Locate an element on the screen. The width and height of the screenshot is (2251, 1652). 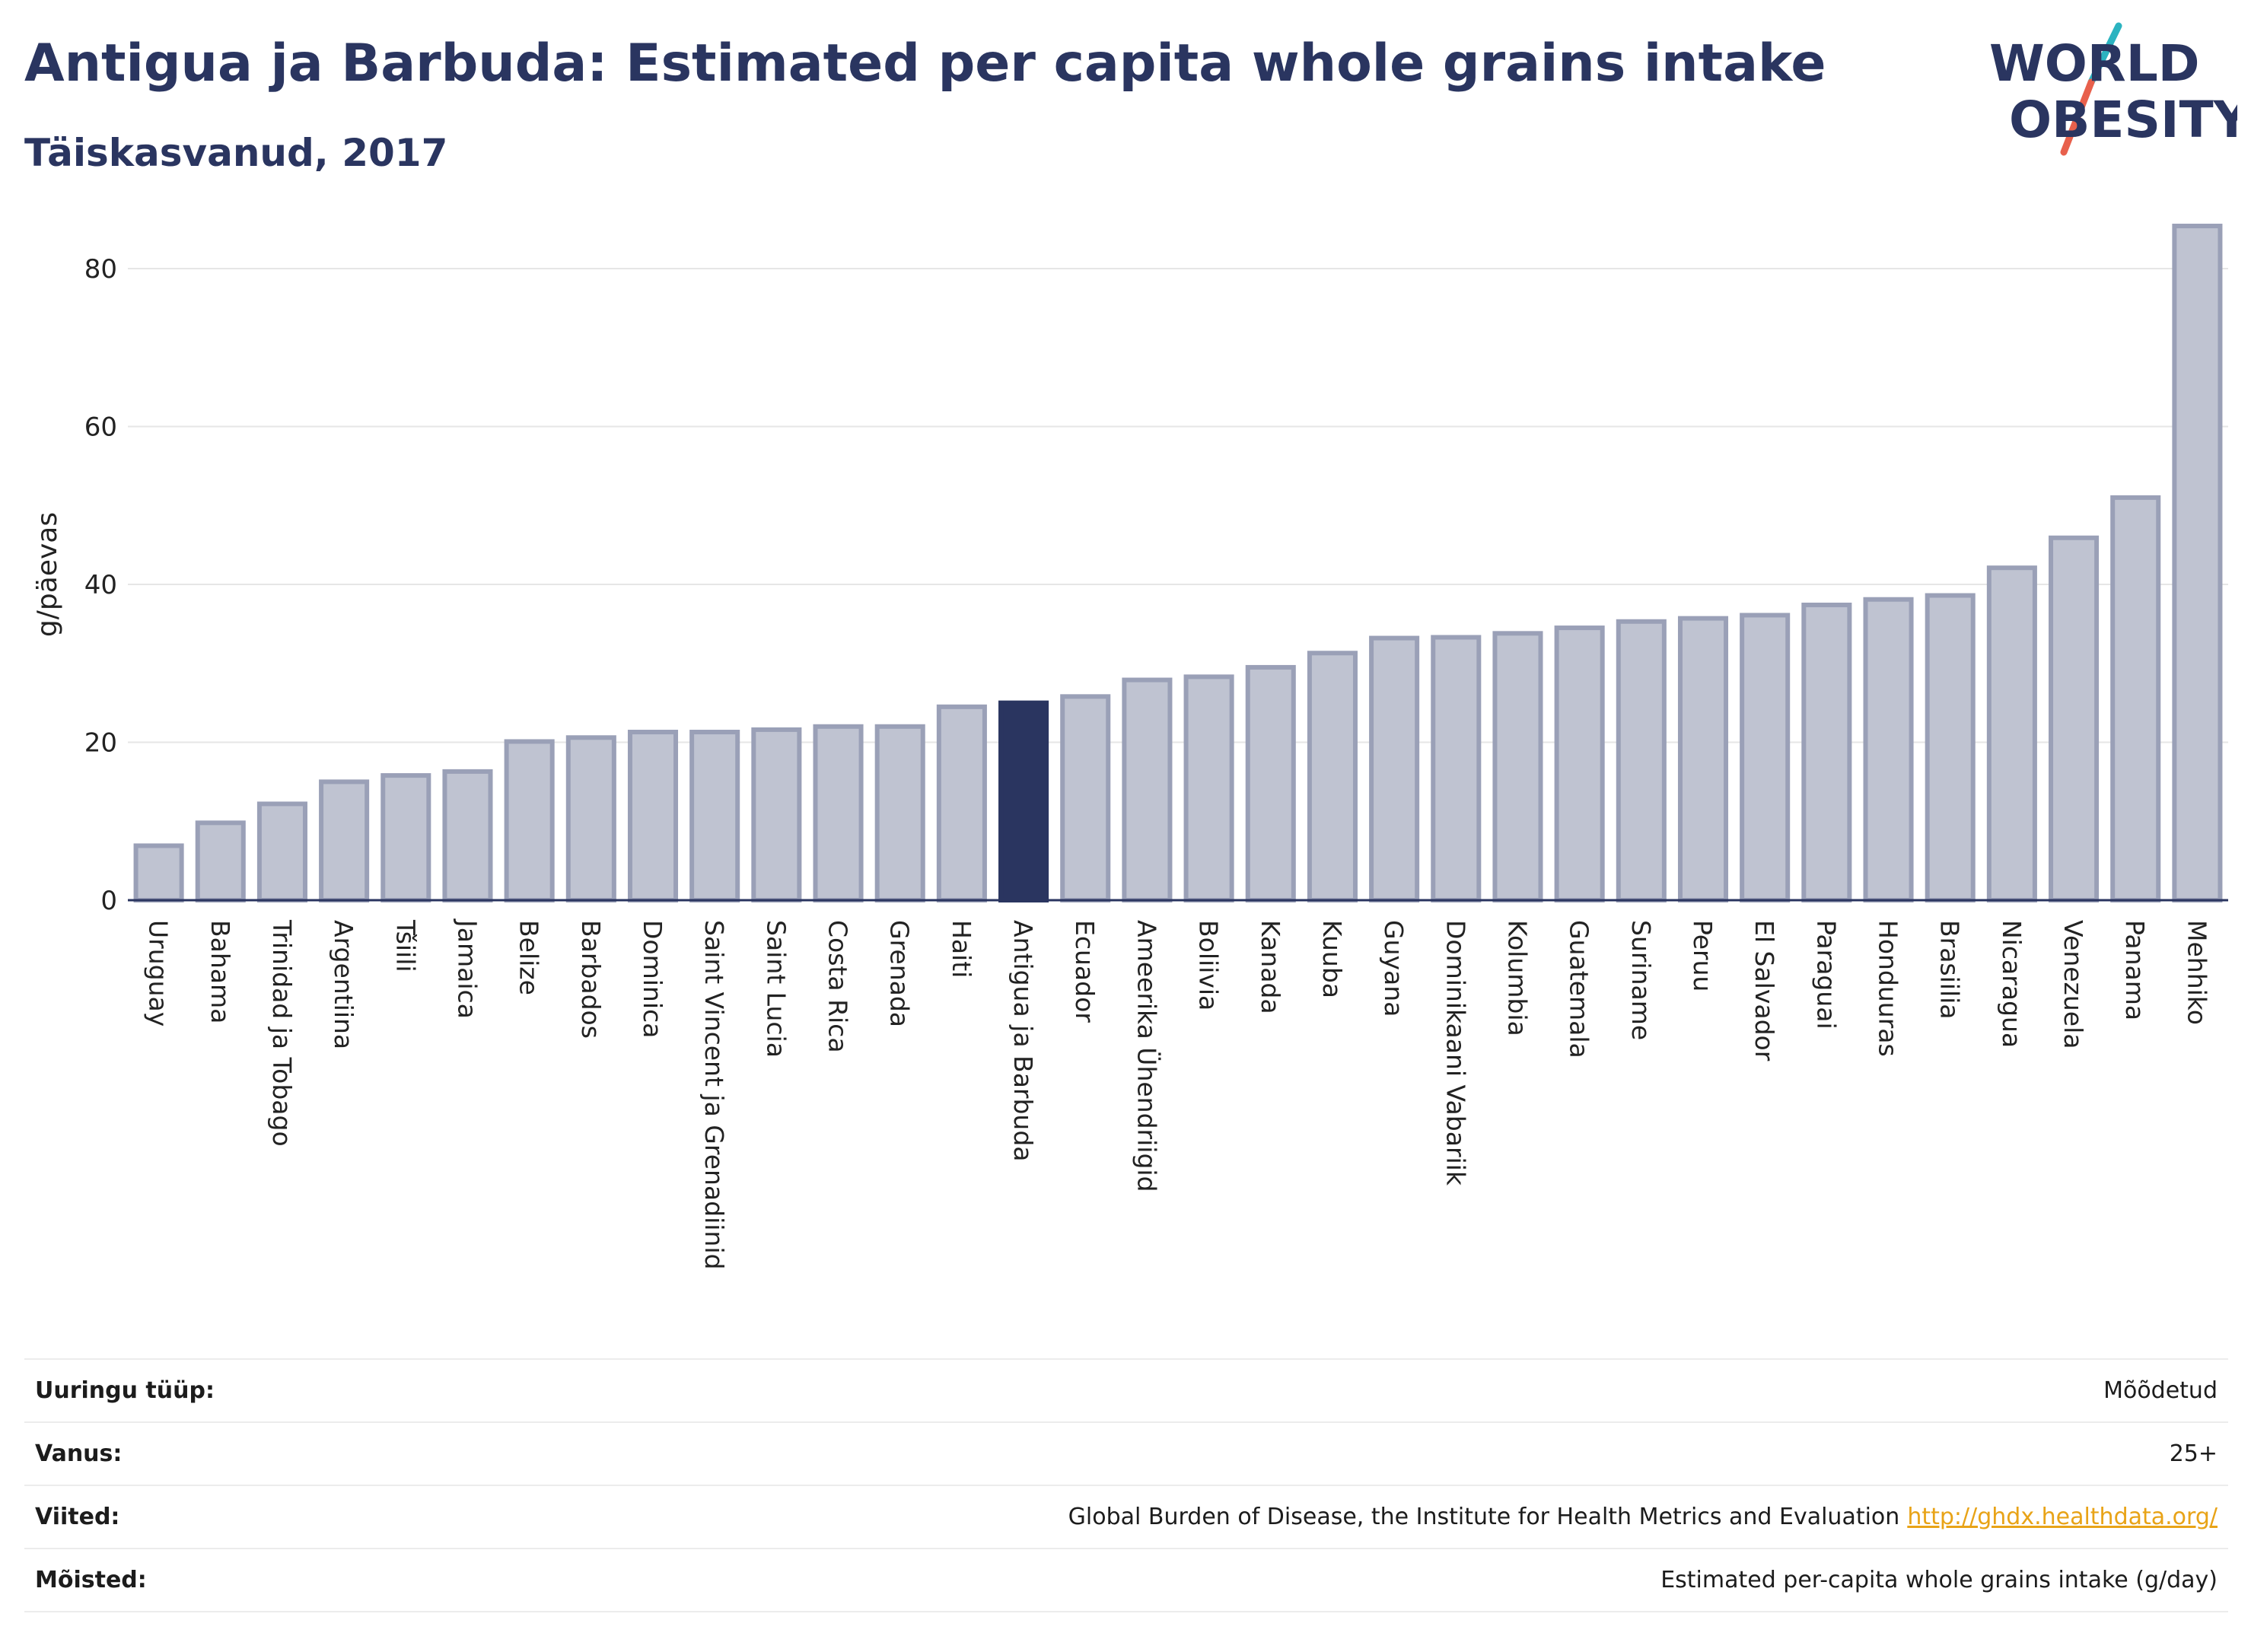
info-label: Vanus: is located at coordinates (79, 1453).